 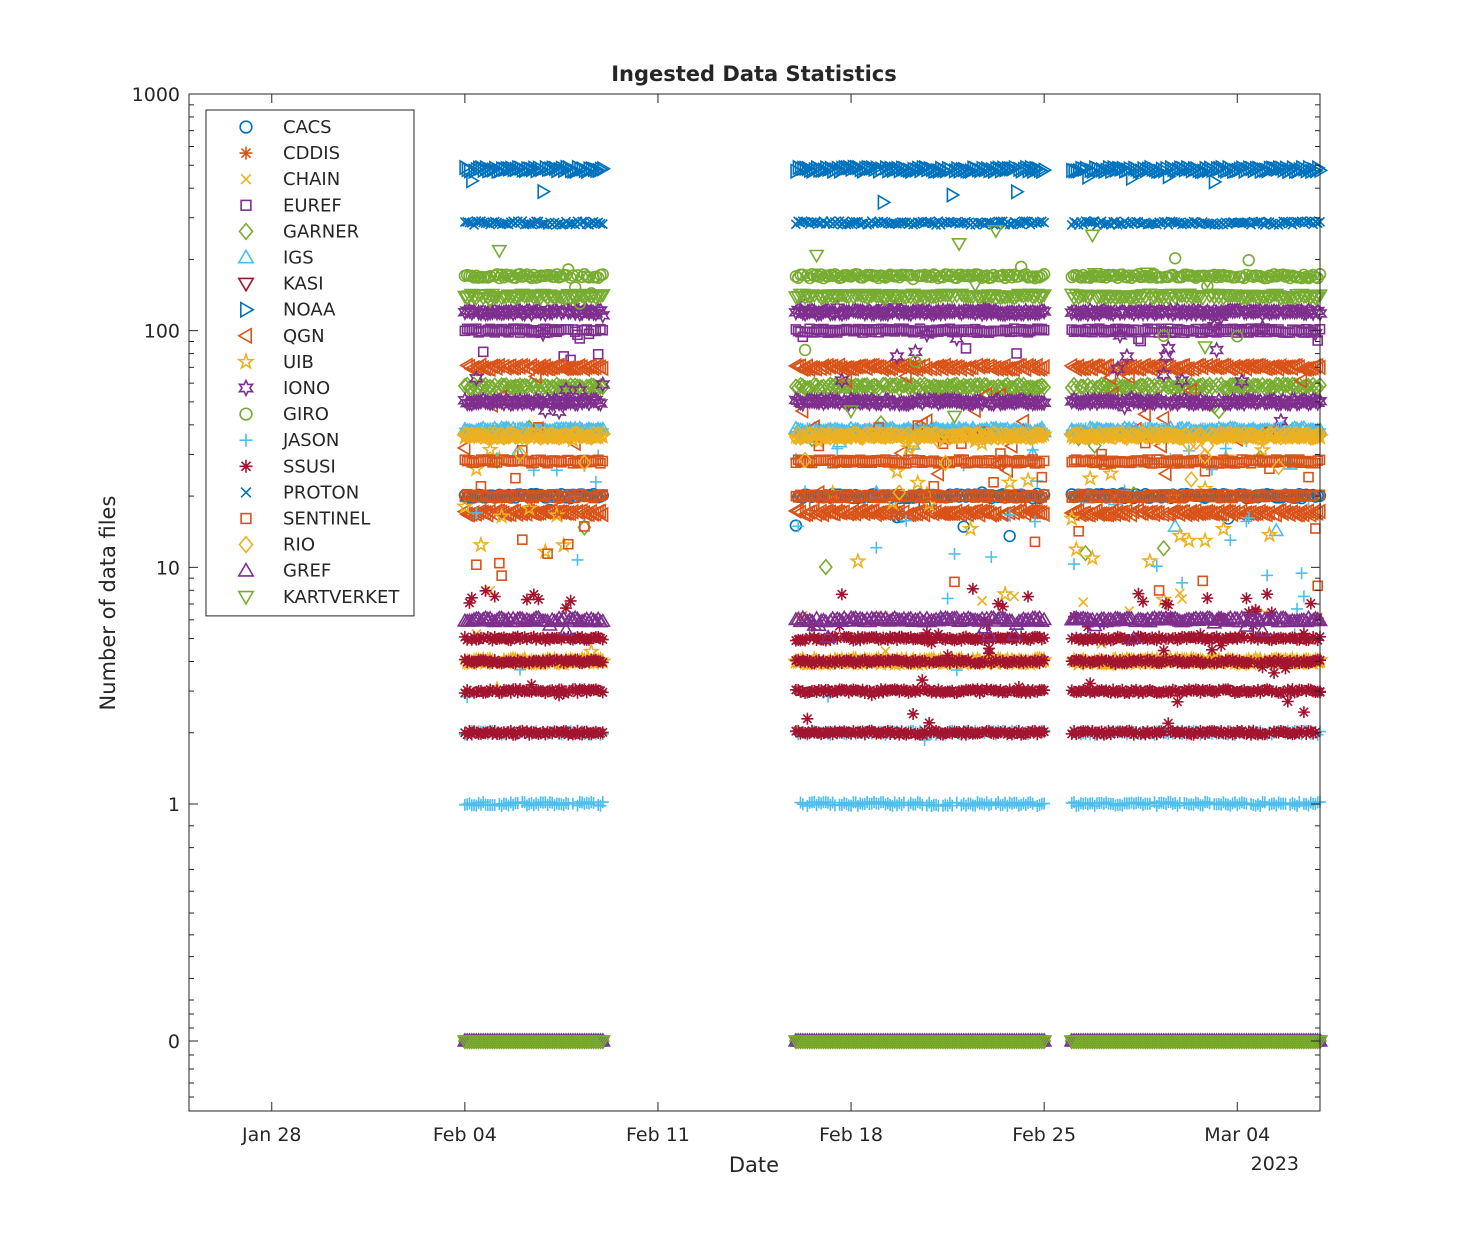 I want to click on series-qgn, so click(x=891, y=440).